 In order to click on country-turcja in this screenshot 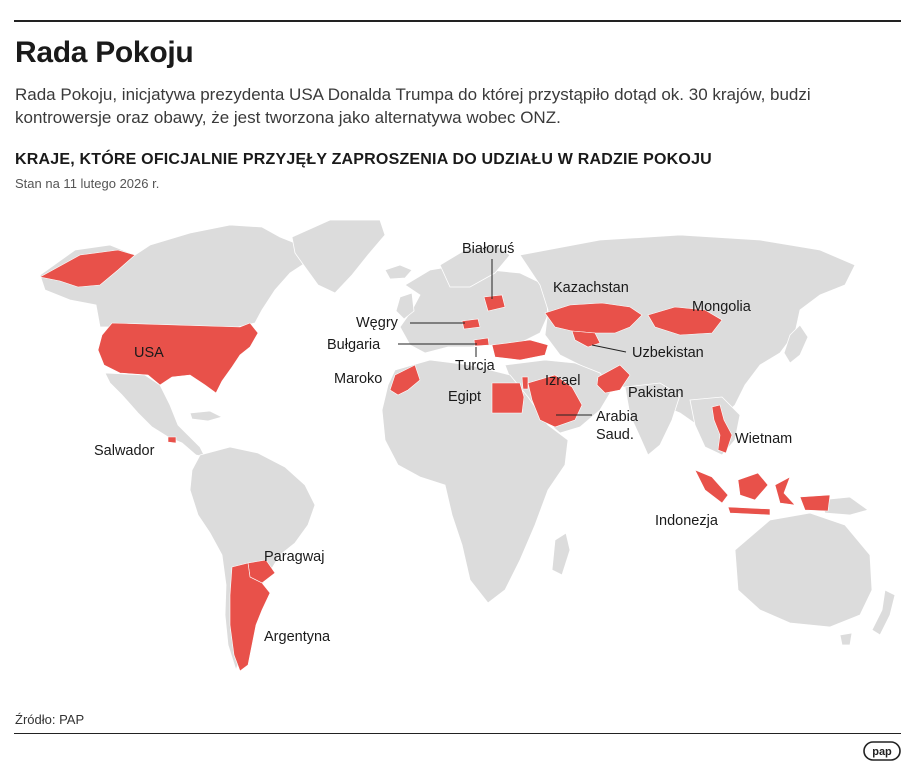, I will do `click(520, 350)`.